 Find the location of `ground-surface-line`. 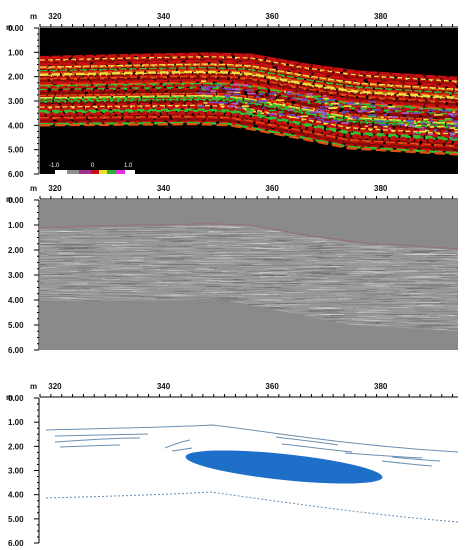

ground-surface-line is located at coordinates (252, 438).